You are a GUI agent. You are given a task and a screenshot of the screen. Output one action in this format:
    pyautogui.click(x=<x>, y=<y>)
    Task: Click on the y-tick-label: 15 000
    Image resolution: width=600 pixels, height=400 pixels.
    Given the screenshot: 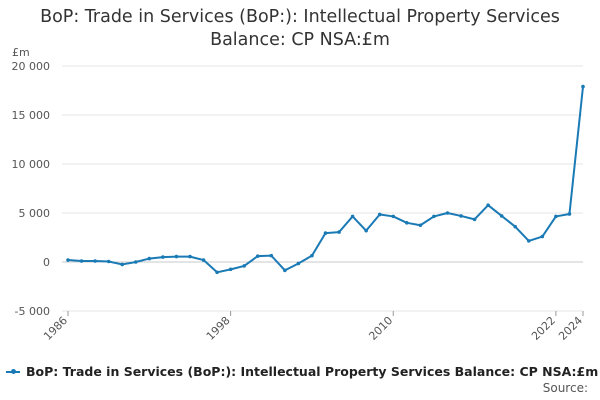 What is the action you would take?
    pyautogui.click(x=31, y=115)
    